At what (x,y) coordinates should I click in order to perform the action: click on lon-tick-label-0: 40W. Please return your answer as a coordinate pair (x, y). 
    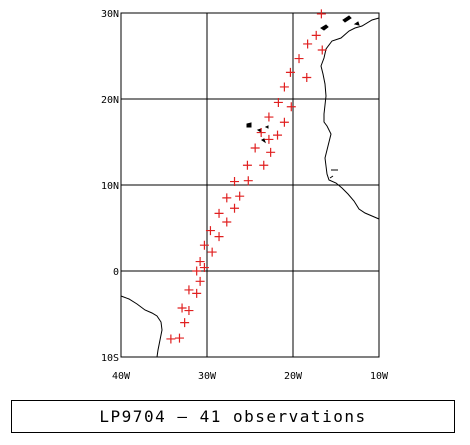
    Looking at the image, I should click on (121, 376).